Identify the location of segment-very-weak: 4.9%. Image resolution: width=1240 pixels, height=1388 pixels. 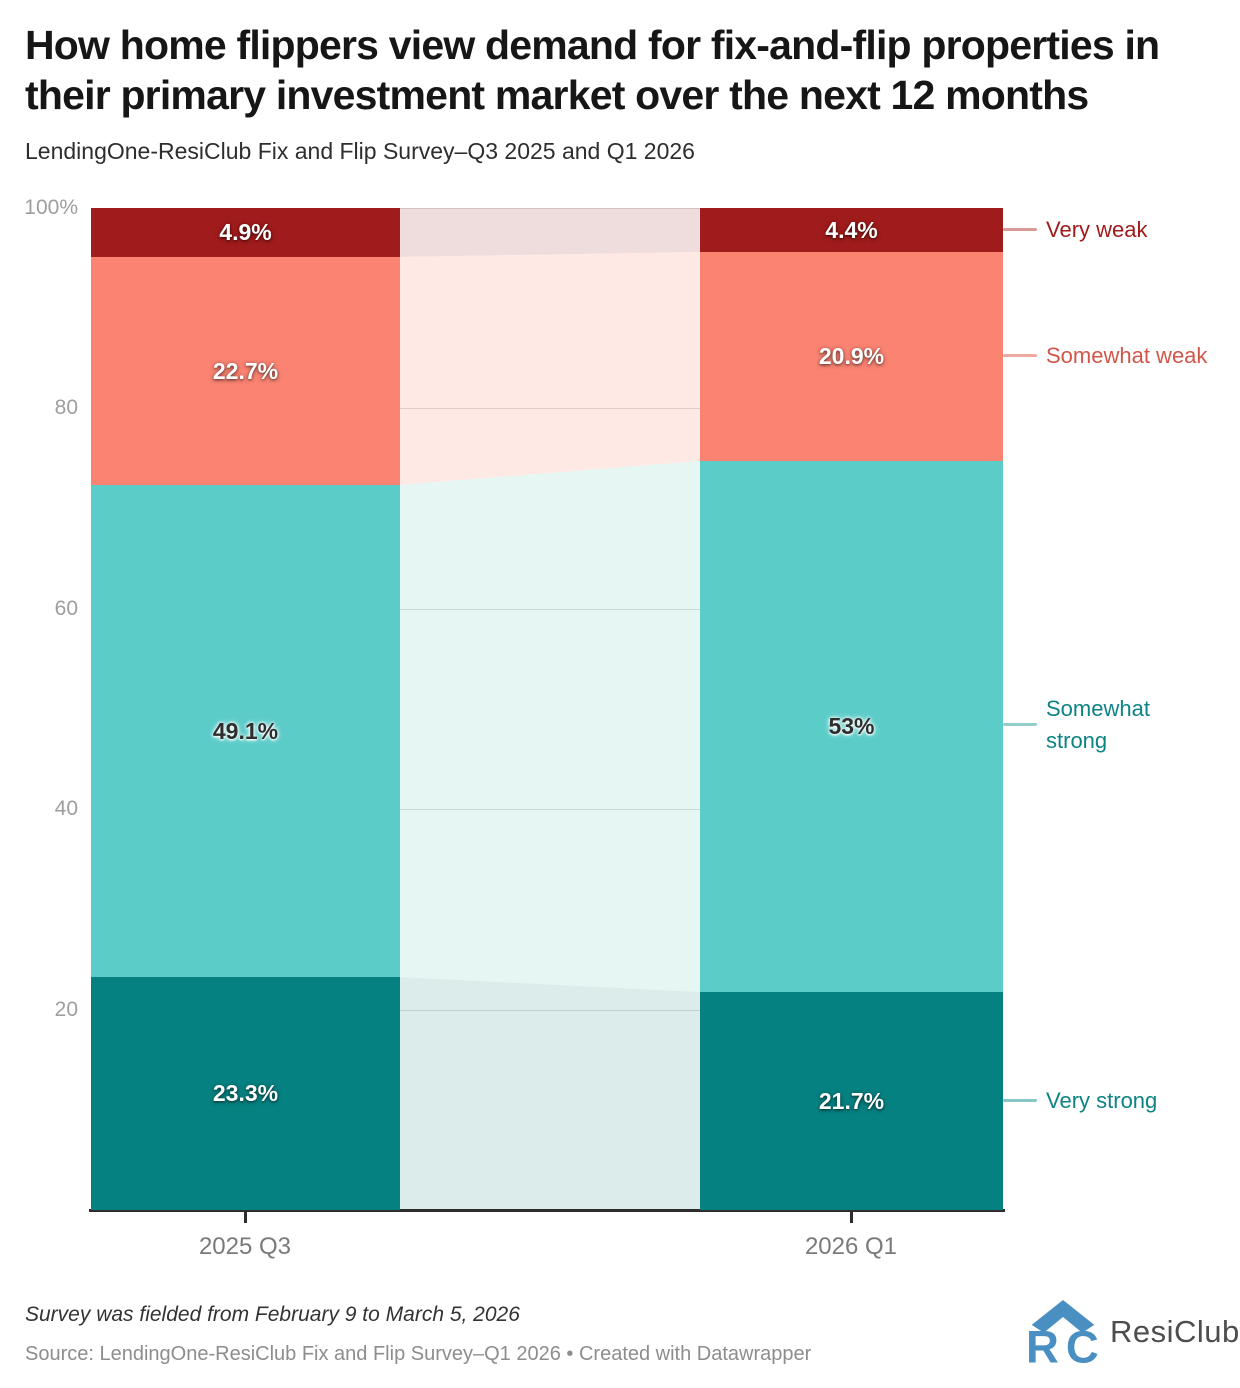
(245, 232).